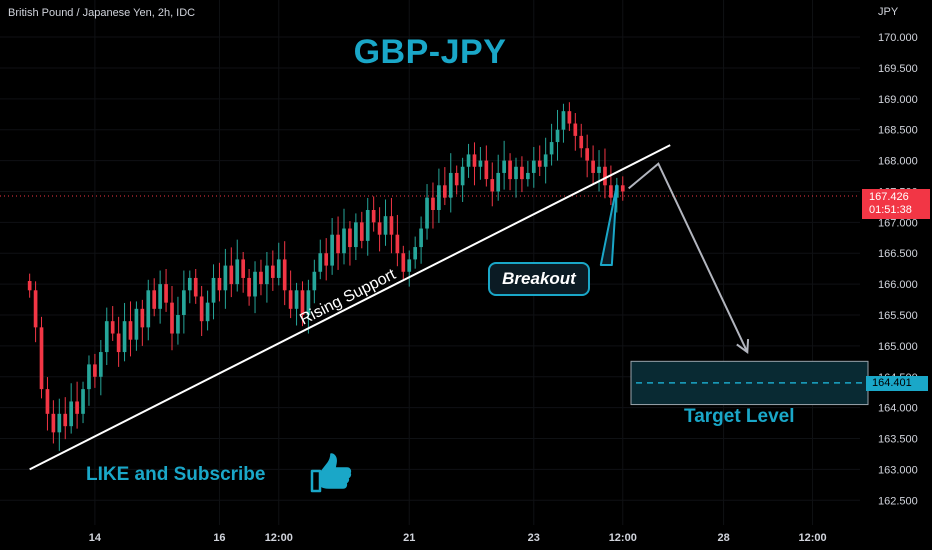  What do you see at coordinates (898, 409) in the screenshot?
I see `price-tick-label: 164.000` at bounding box center [898, 409].